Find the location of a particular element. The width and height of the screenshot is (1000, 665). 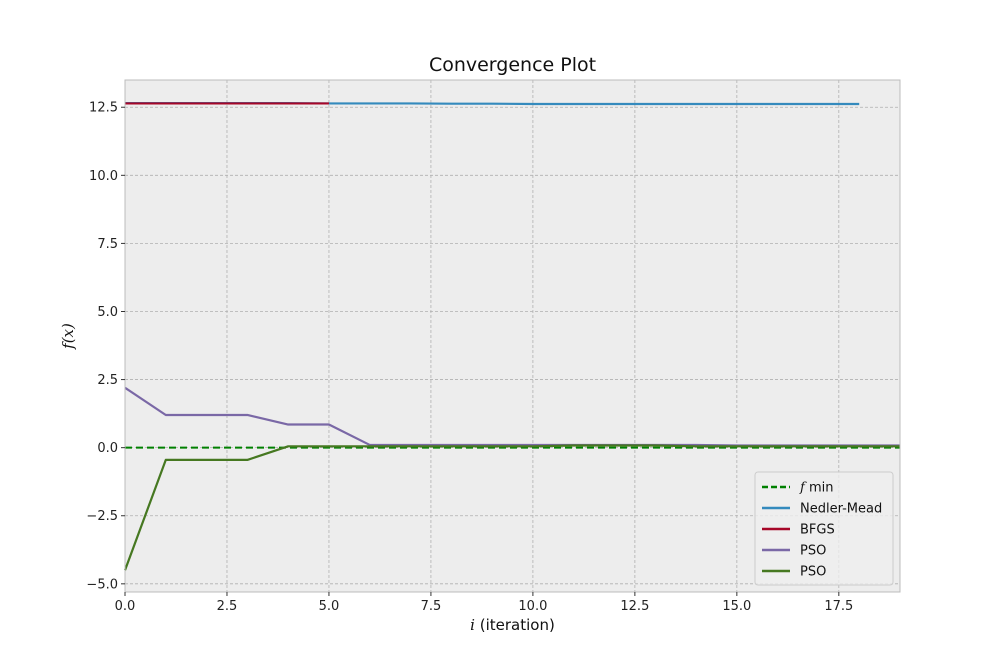

legend: f min Nedler-Mead BFGS PSO PSO is located at coordinates (824, 528).